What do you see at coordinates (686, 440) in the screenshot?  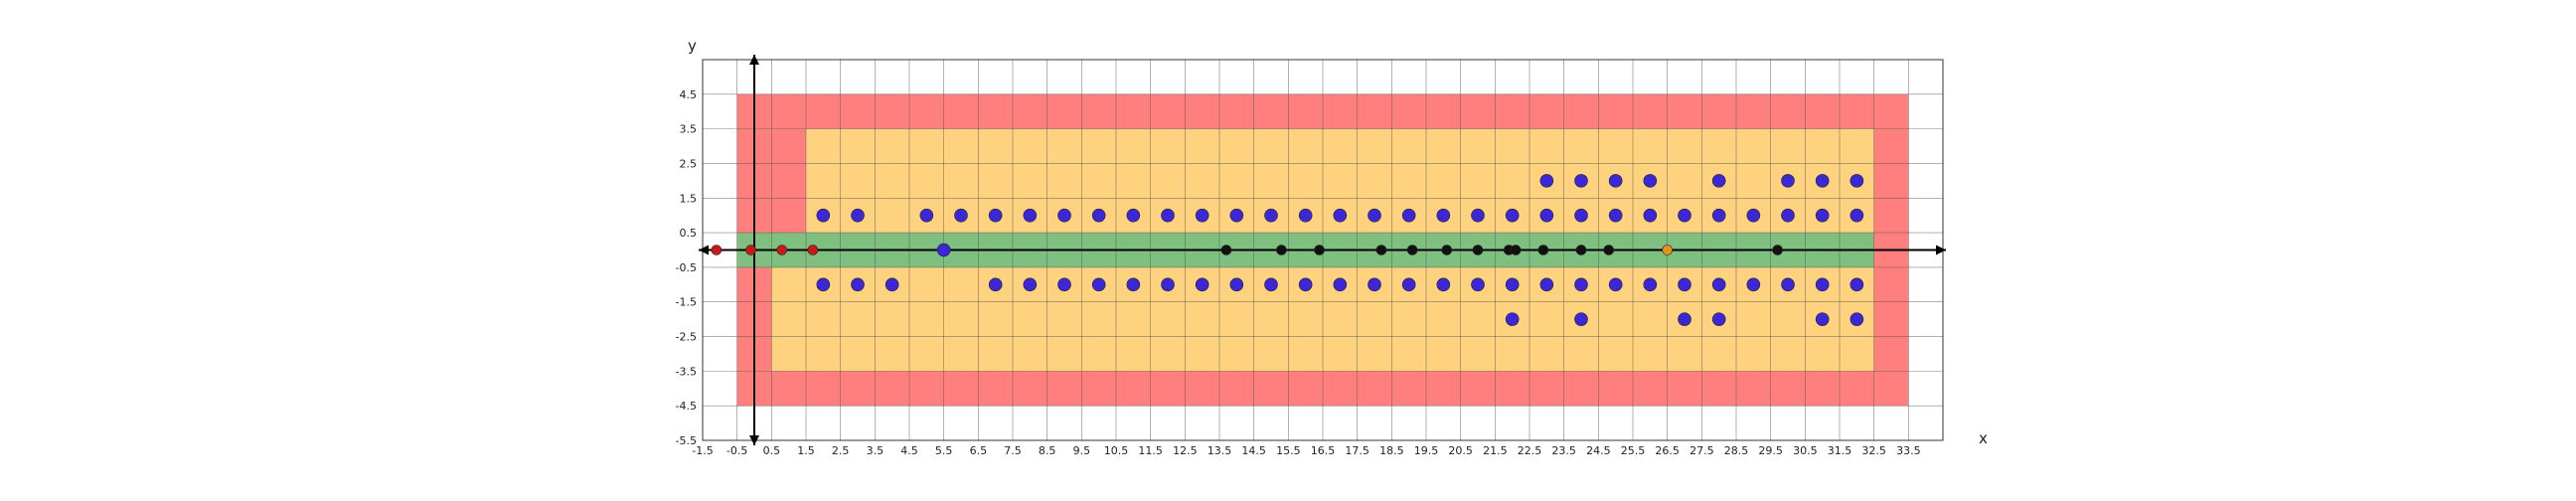 I see `y-tick-label: -5.5` at bounding box center [686, 440].